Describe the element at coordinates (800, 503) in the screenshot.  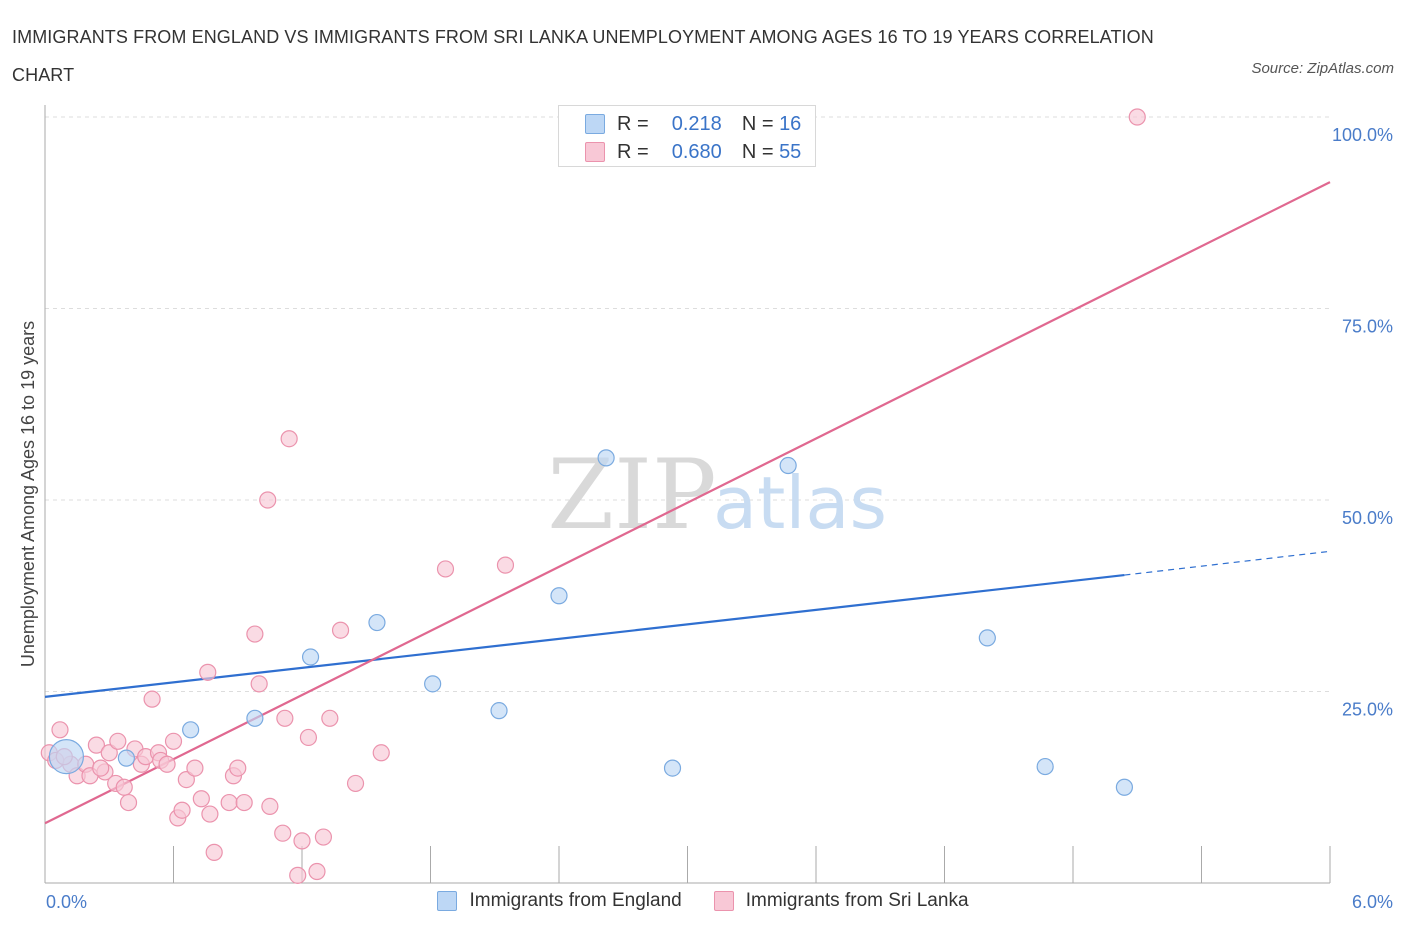
I see `watermark-atlas: atlas` at that location.